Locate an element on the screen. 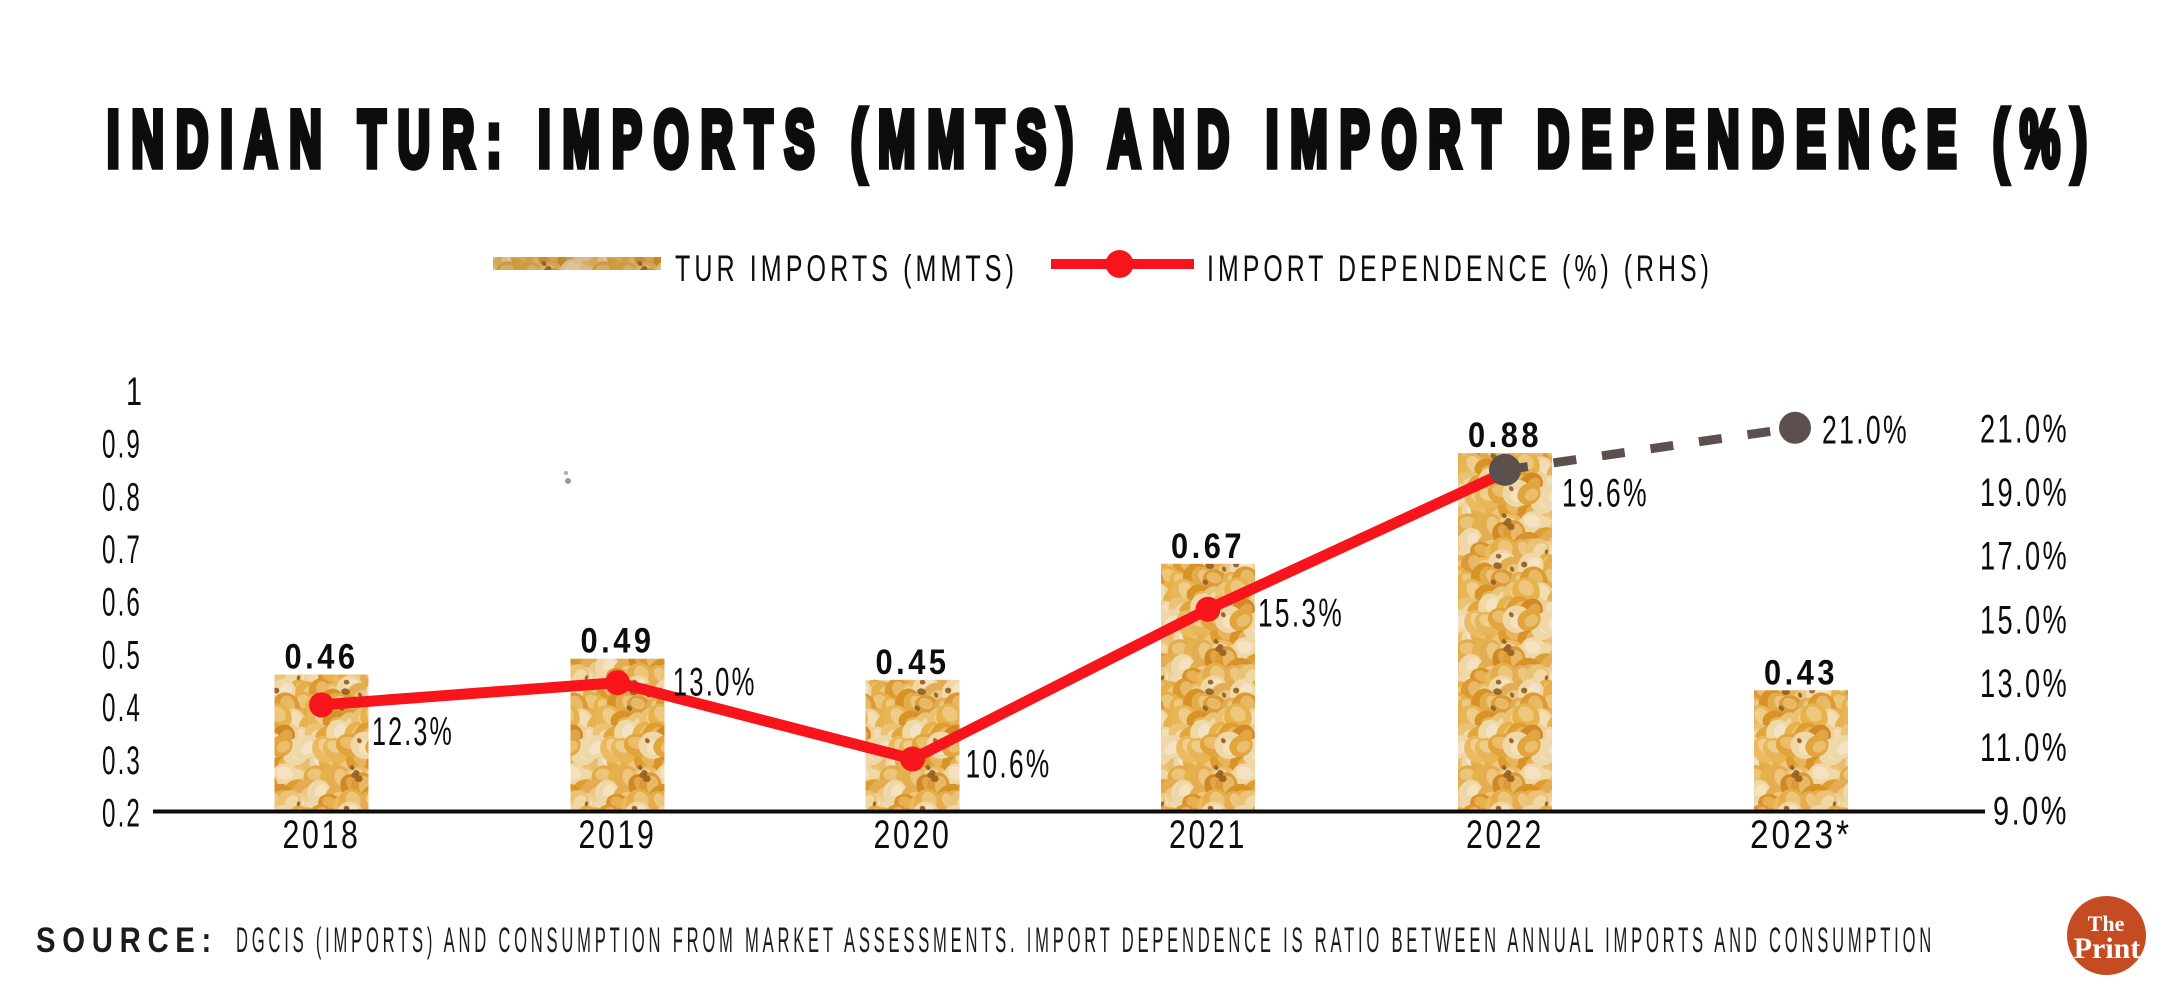 The width and height of the screenshot is (2162, 989). svg-text: 19.0% is located at coordinates (2024, 493).